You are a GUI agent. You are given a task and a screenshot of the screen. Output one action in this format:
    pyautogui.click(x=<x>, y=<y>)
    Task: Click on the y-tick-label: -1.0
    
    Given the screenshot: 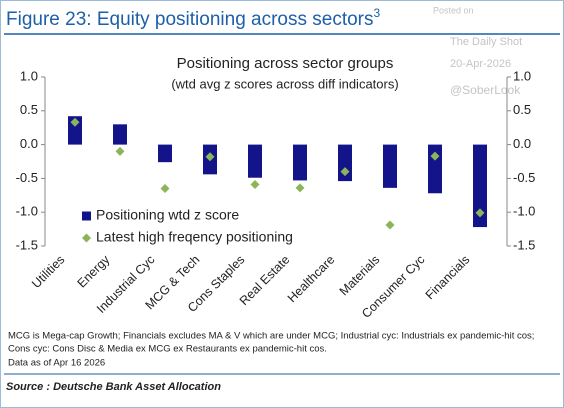 What is the action you would take?
    pyautogui.click(x=27, y=211)
    